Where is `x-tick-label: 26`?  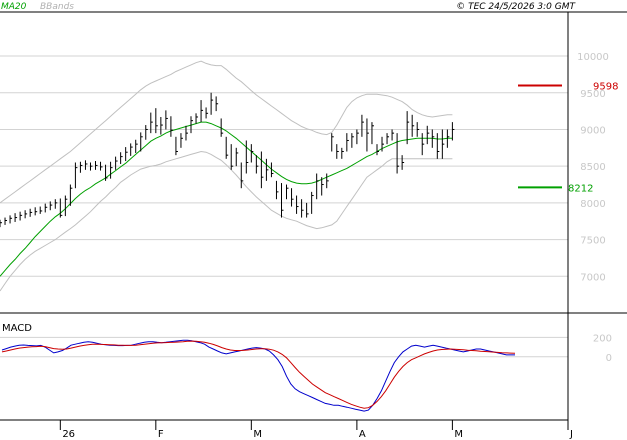 x-tick-label: 26 is located at coordinates (68, 434).